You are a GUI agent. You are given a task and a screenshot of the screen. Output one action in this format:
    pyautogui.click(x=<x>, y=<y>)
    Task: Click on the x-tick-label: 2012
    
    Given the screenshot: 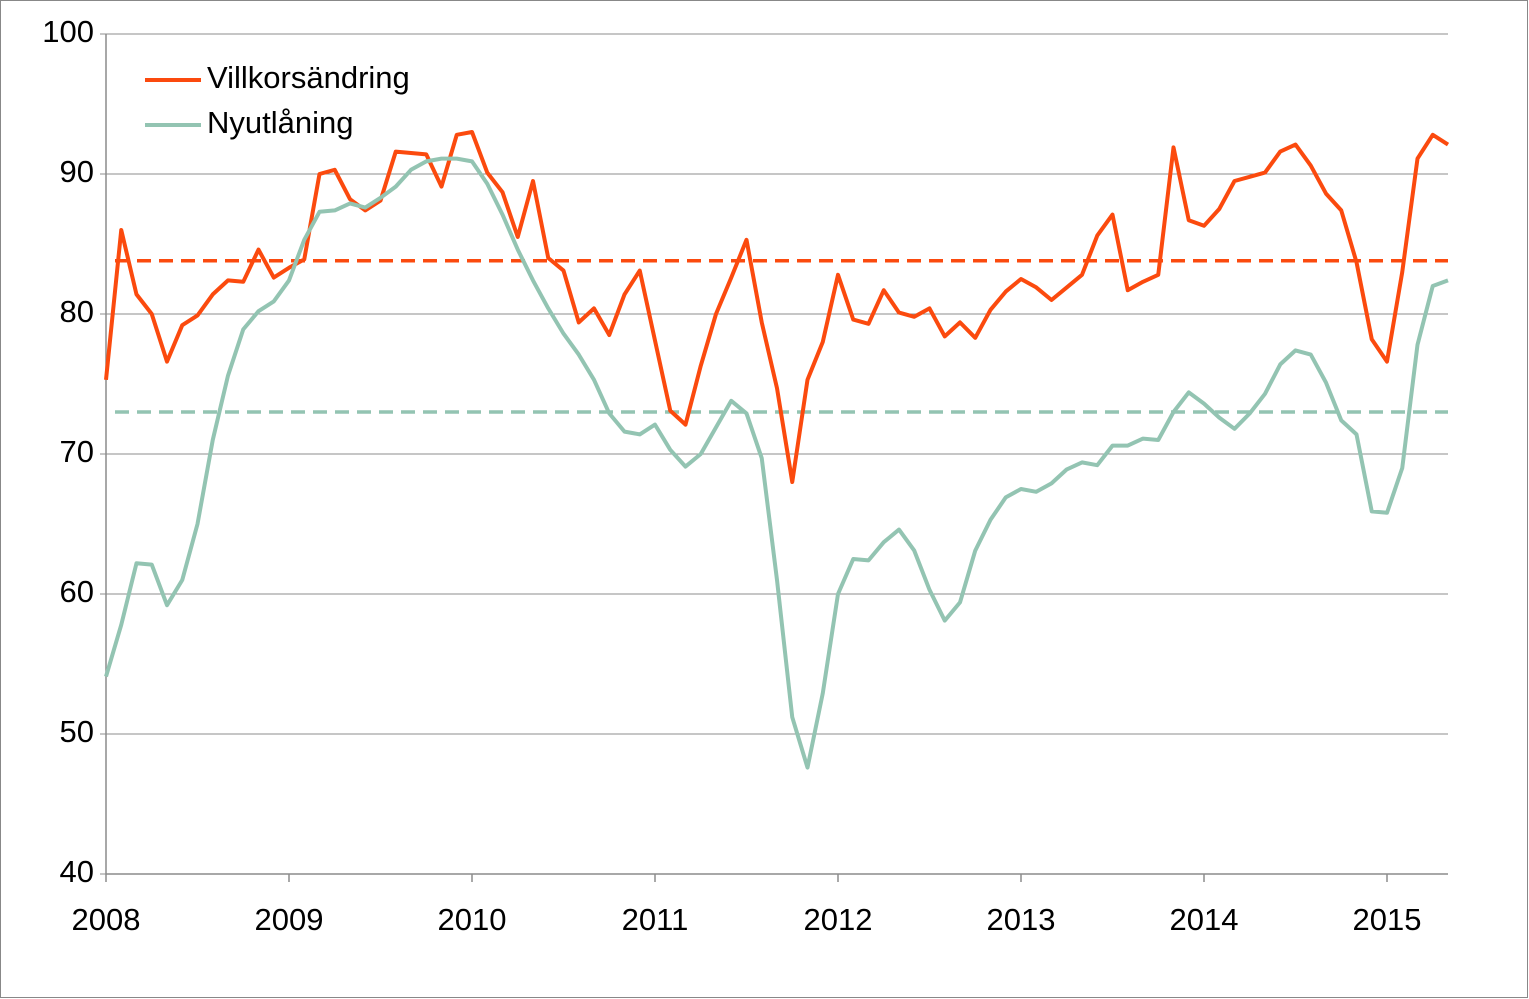 What is the action you would take?
    pyautogui.click(x=838, y=919)
    